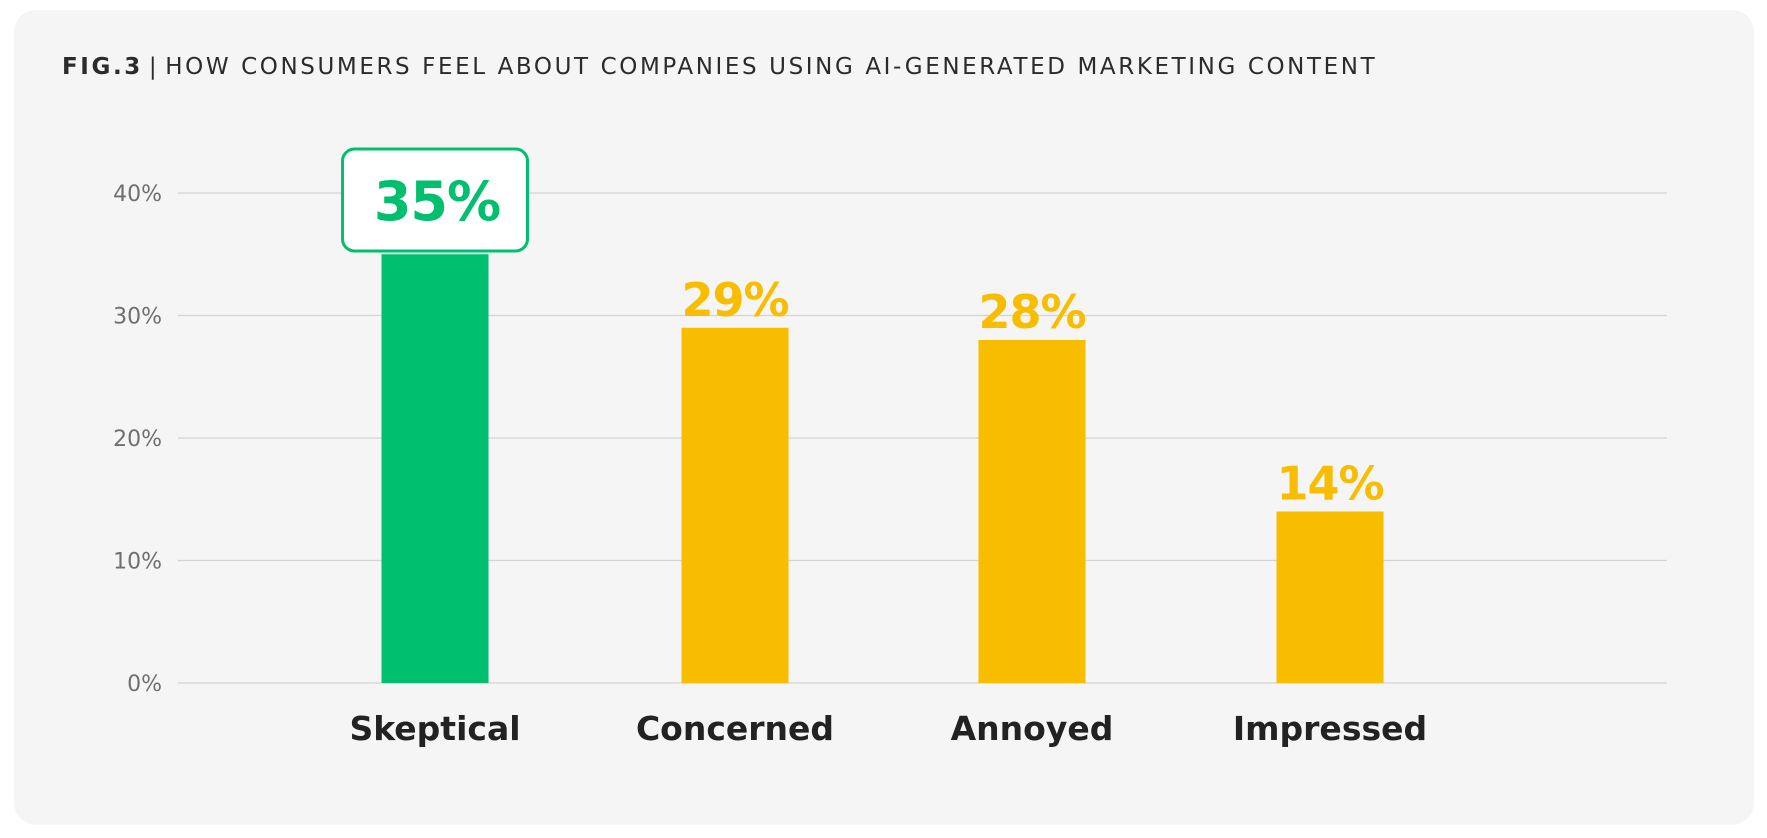  I want to click on y-tick-label: 20%, so click(137, 439).